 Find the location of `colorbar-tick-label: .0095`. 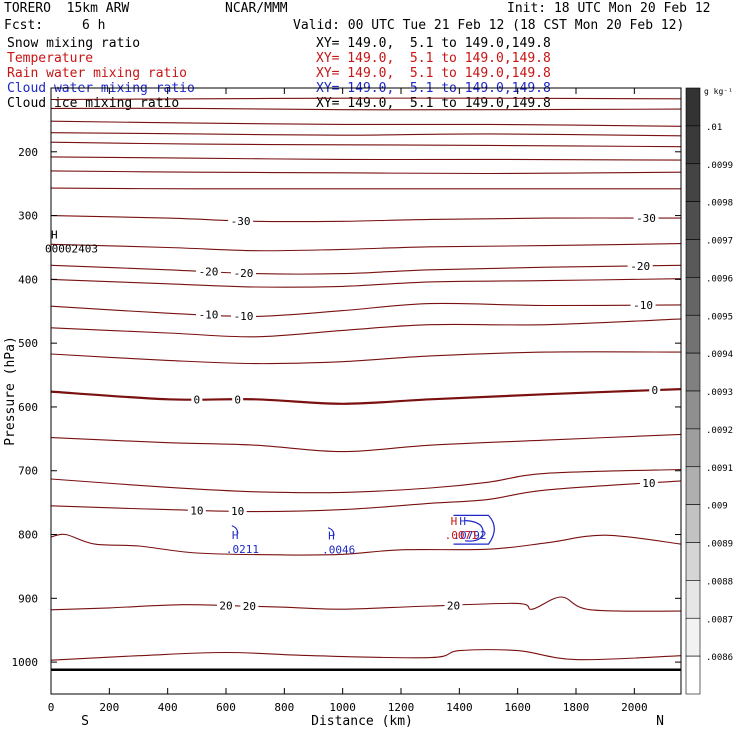

colorbar-tick-label: .0095 is located at coordinates (719, 317).